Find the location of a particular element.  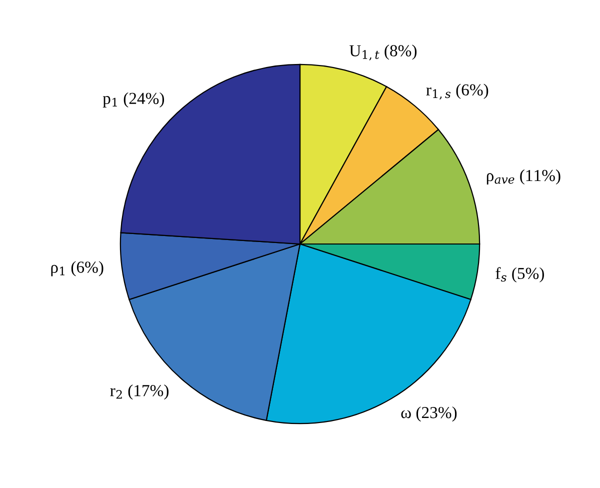

slice-label: ω (23%) is located at coordinates (429, 414).